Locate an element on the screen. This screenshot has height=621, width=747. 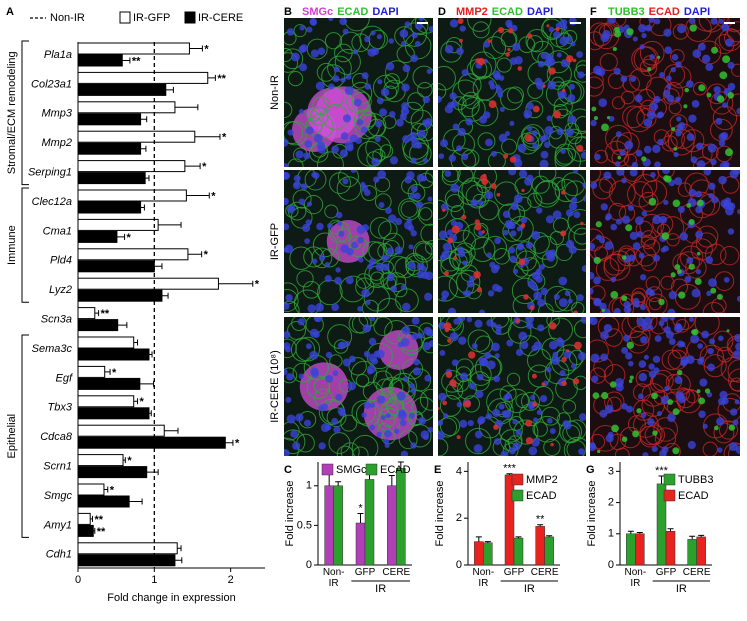
group-label: Stromal/ECM remodeling is located at coordinates (12, 112).